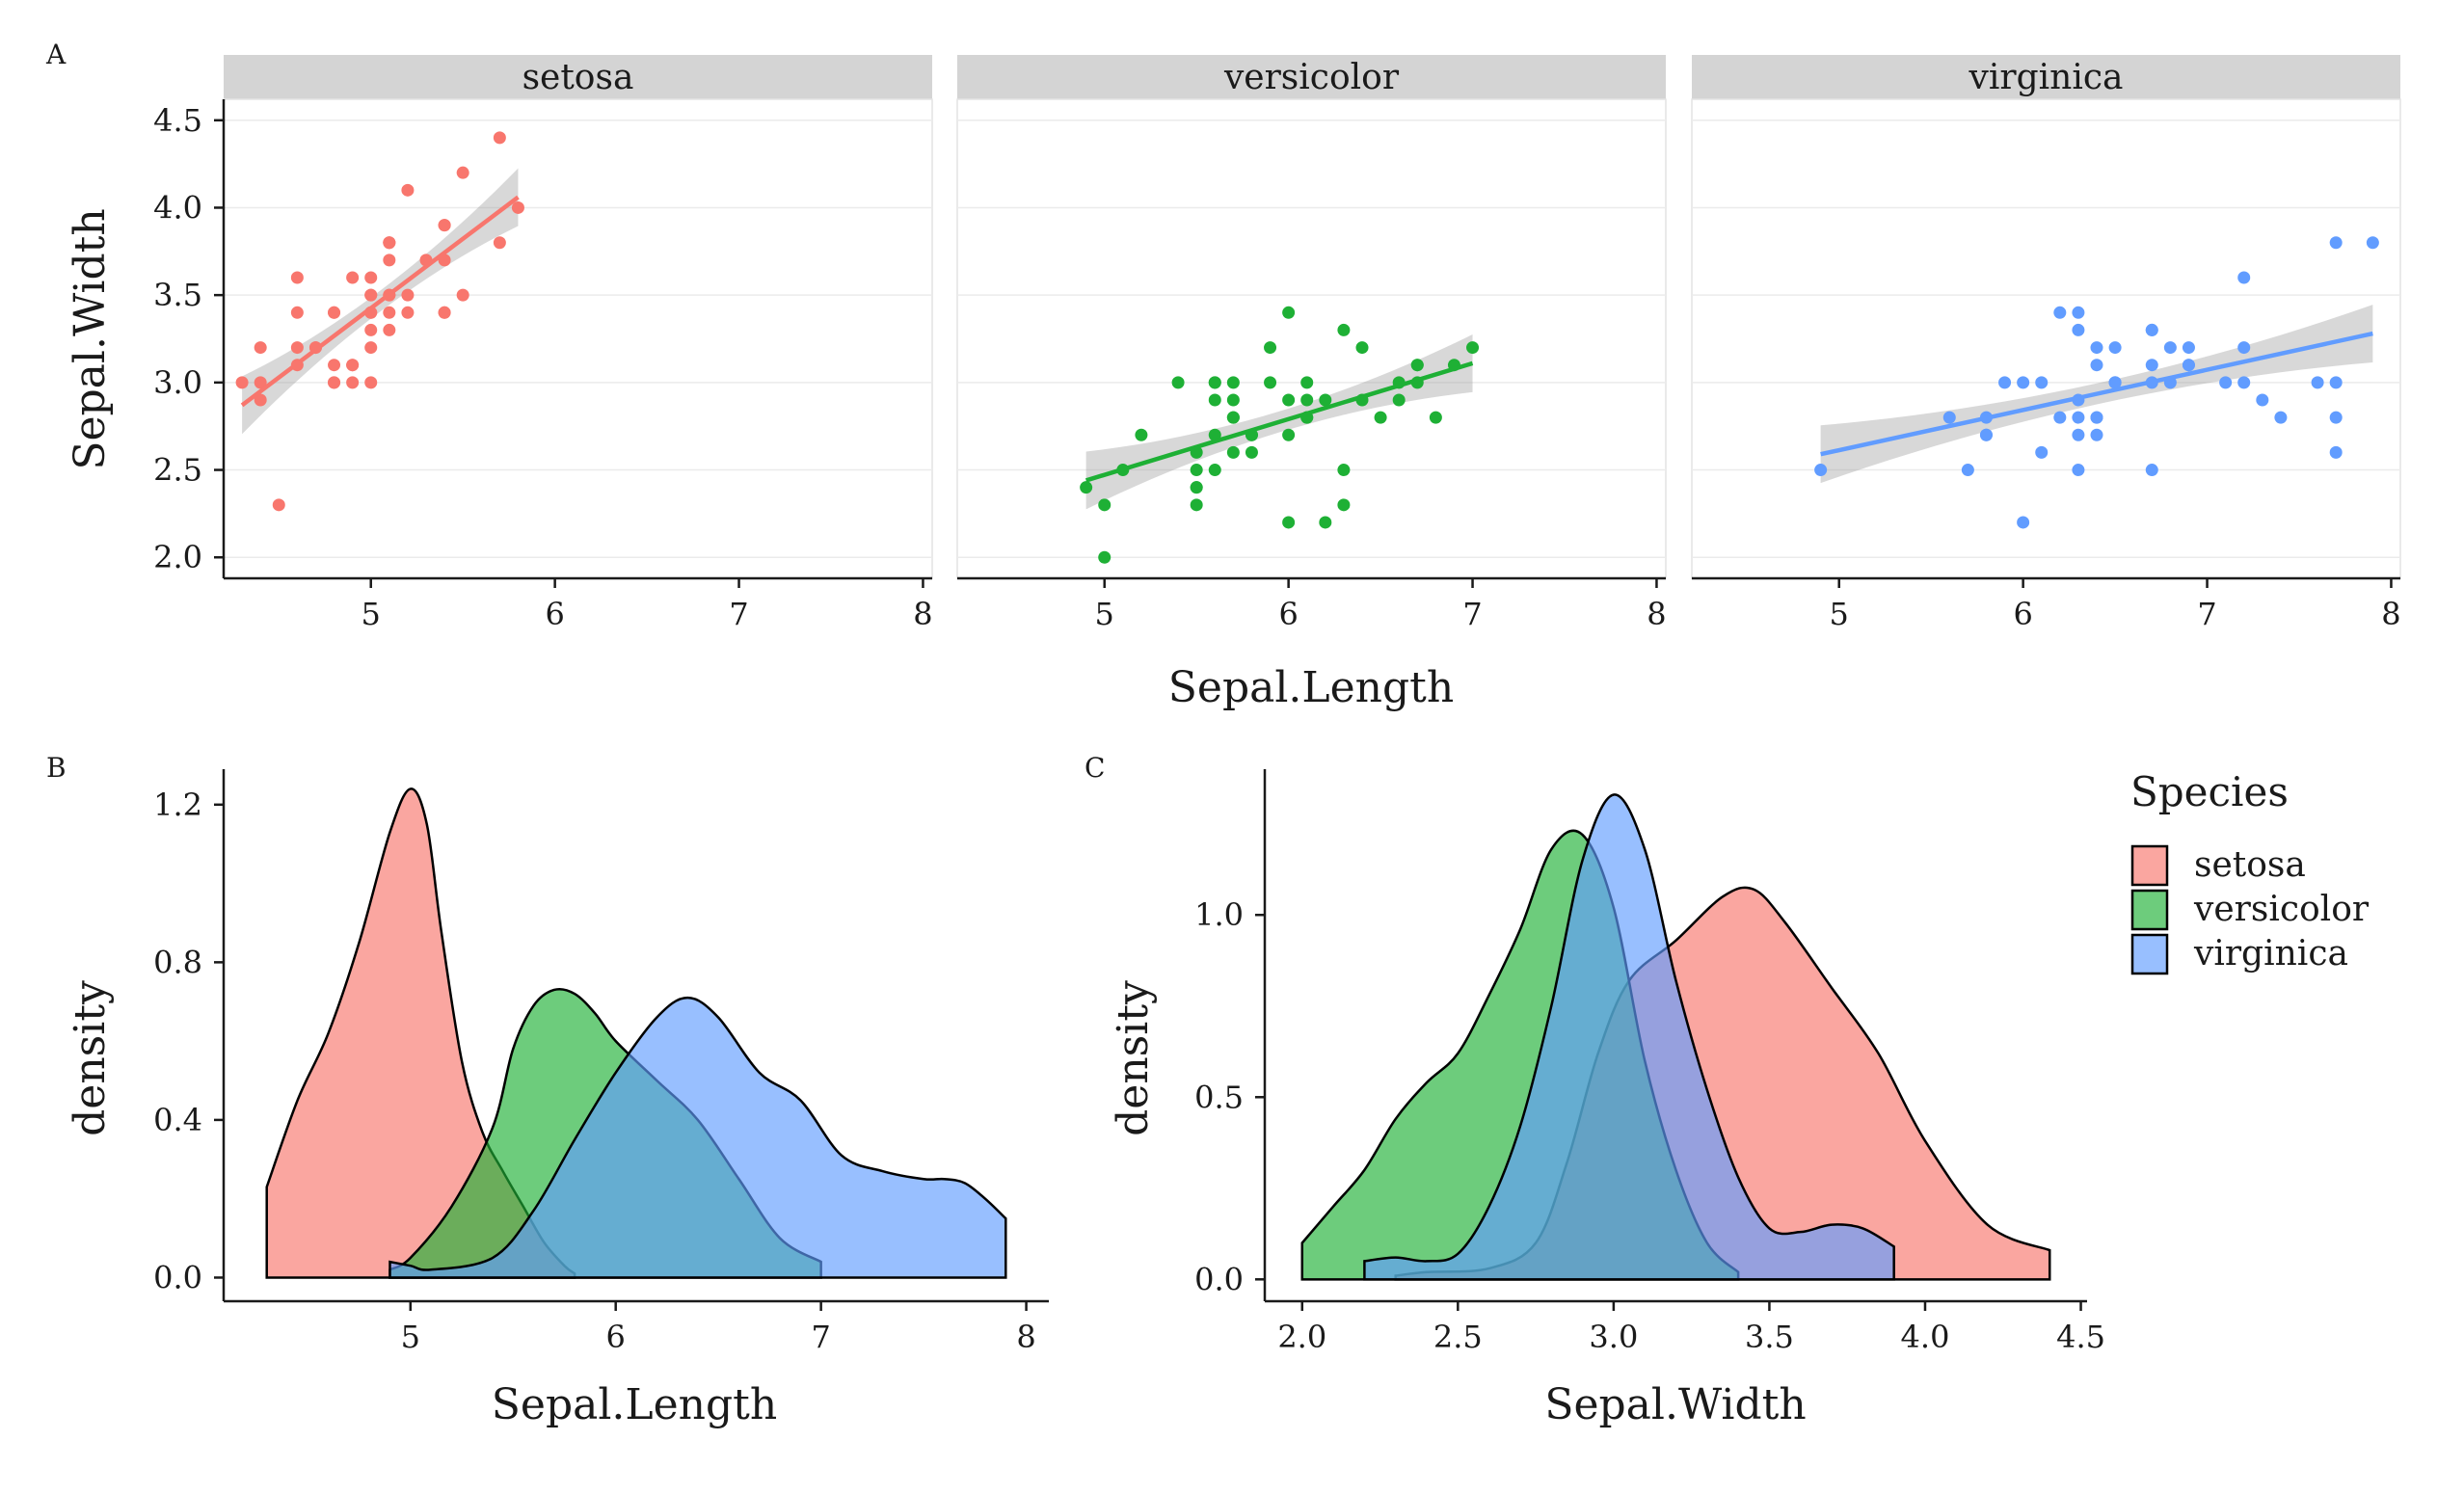 This screenshot has width=2464, height=1494. I want to click on x-tick-label: 6, so click(616, 1337).